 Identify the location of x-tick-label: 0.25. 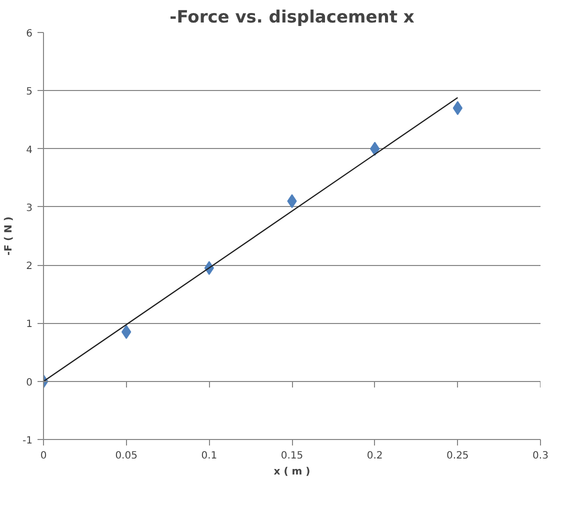
(457, 456).